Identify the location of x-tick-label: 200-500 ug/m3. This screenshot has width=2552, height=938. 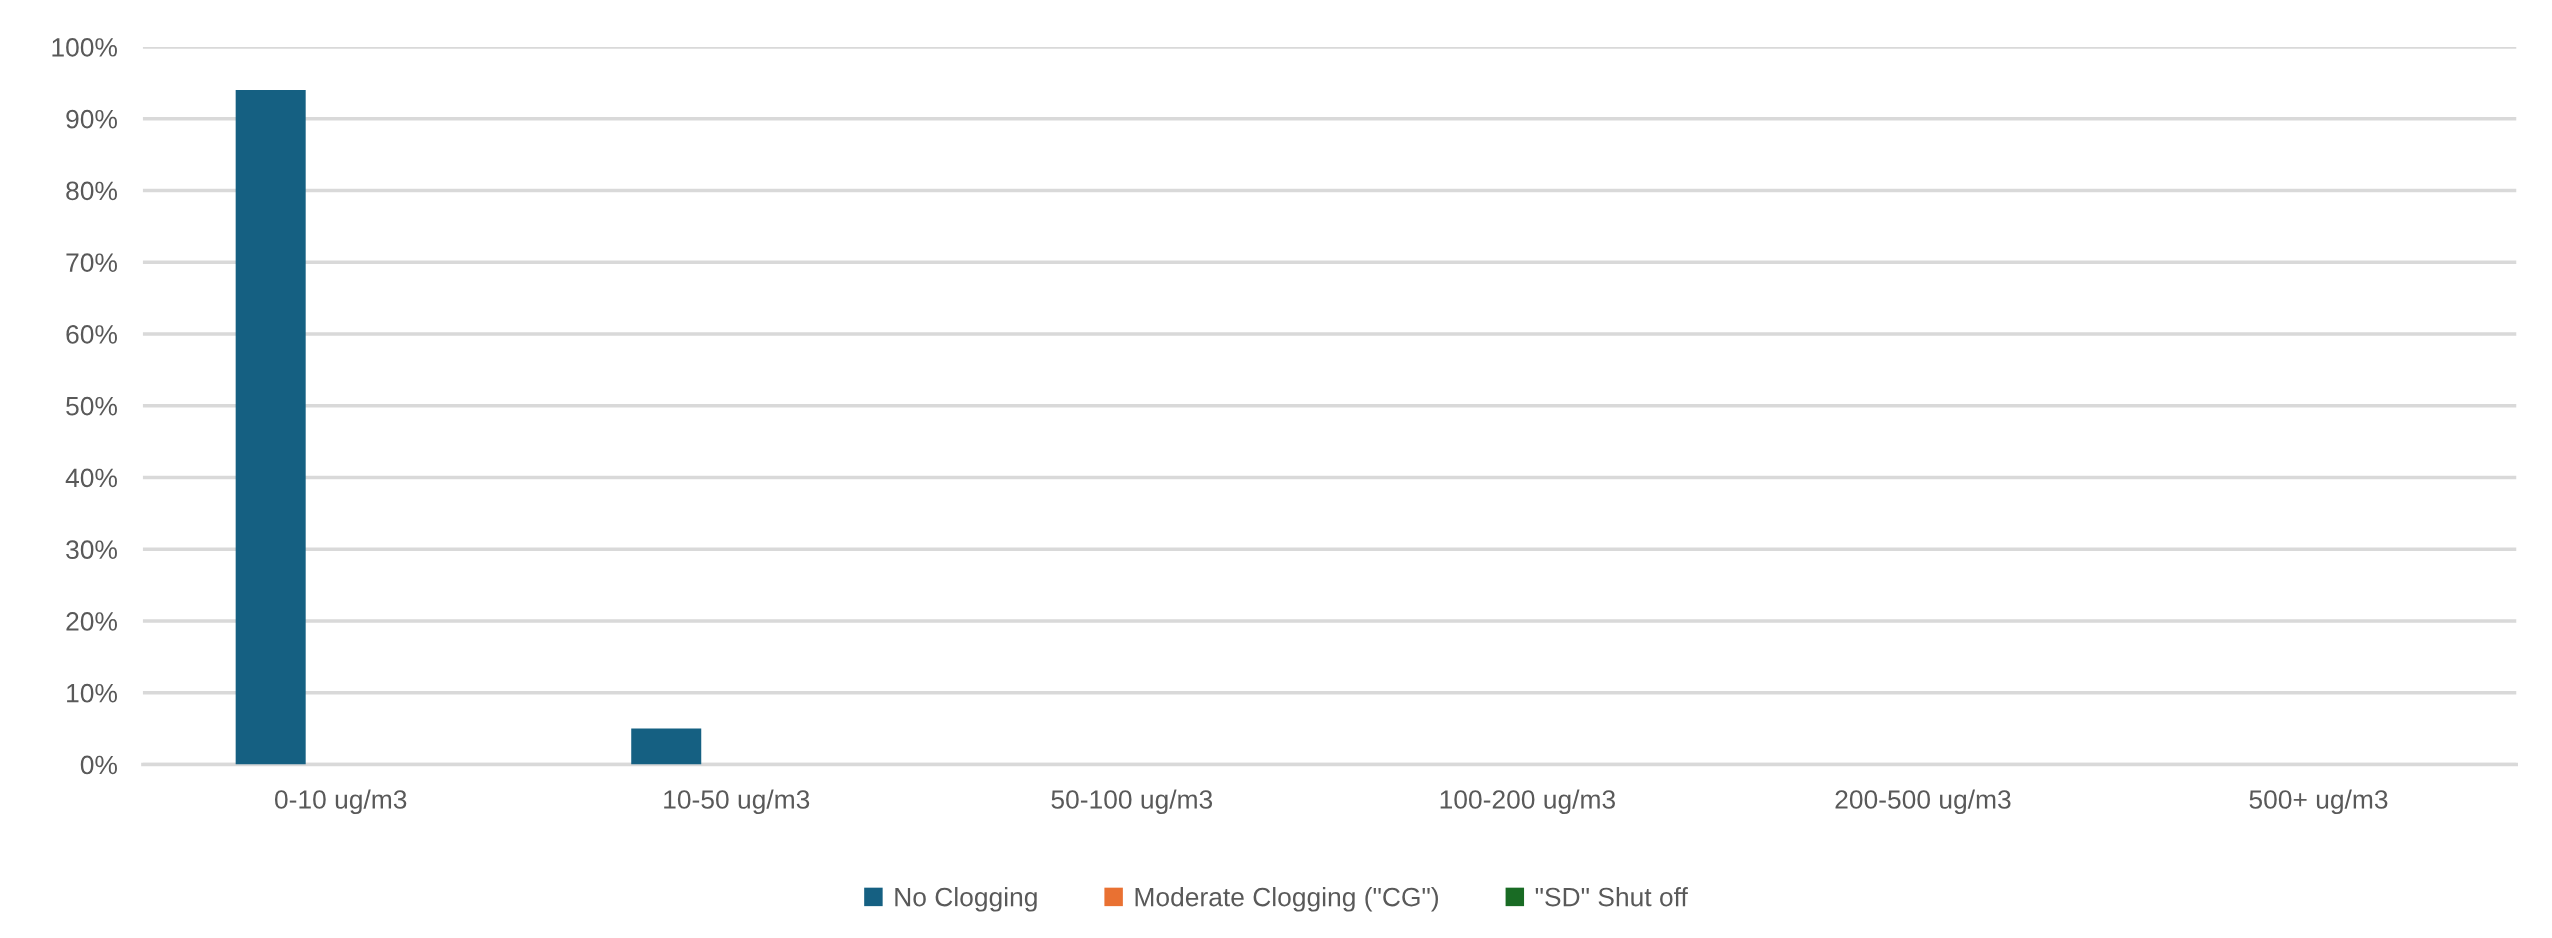
(1923, 802).